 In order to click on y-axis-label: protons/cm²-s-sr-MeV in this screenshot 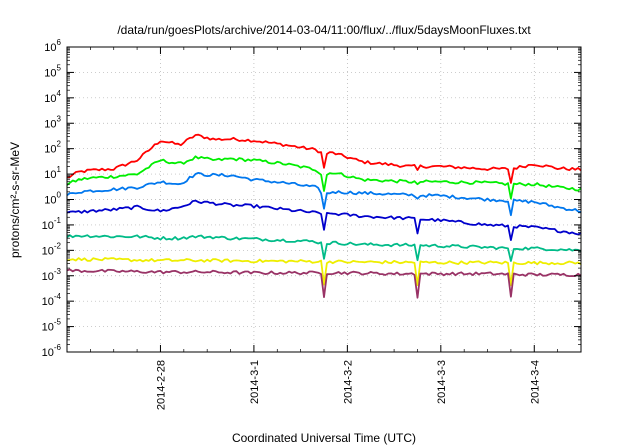, I will do `click(15, 200)`.